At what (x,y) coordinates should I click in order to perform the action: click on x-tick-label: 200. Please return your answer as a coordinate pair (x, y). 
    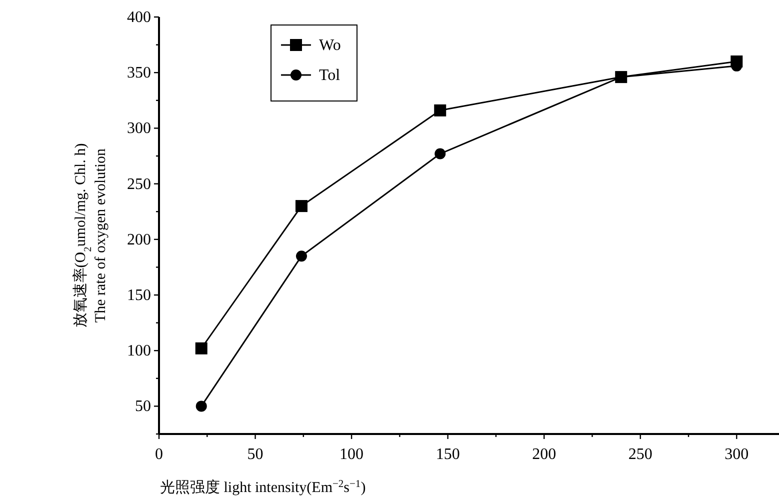
    Looking at the image, I should click on (544, 454).